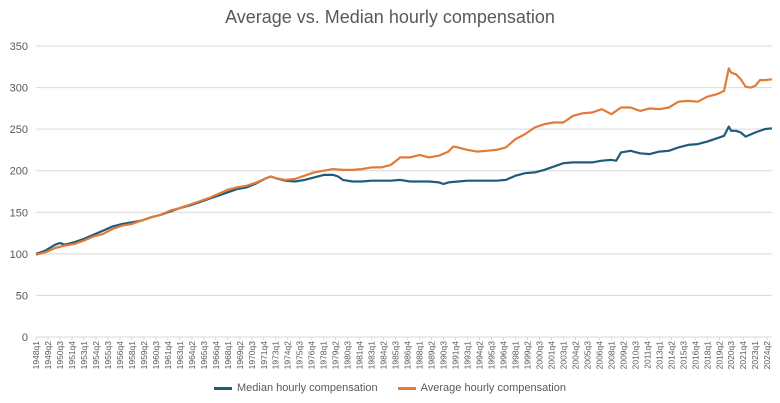 The height and width of the screenshot is (403, 780). Describe the element at coordinates (312, 355) in the screenshot. I see `x-tick-label: 1976q4` at that location.